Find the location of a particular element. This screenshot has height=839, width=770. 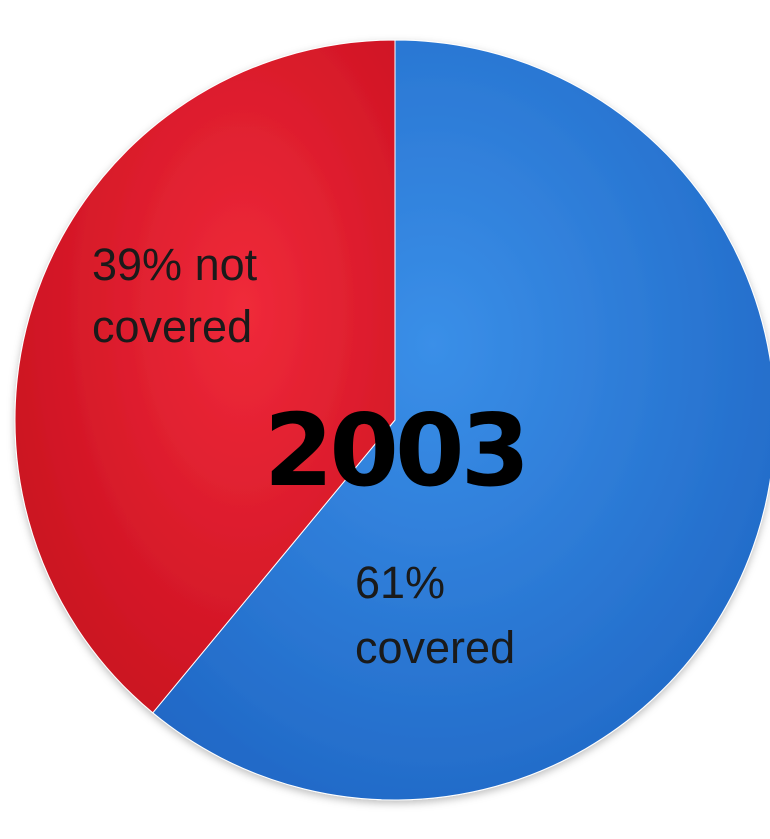

center-year-label: 2003 is located at coordinates (395, 450).